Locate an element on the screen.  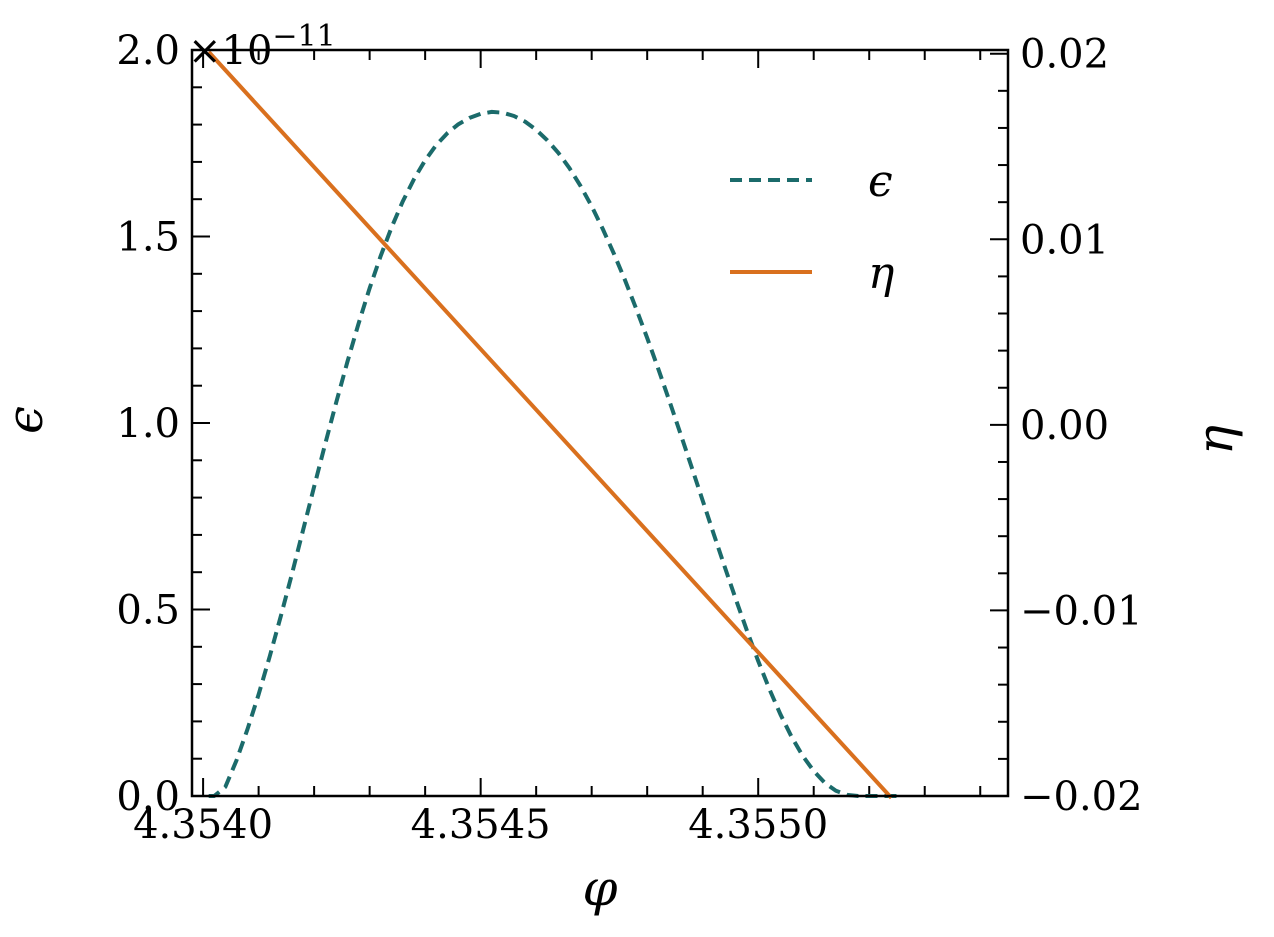
x-tick-label: 4.3550 is located at coordinates (758, 825).